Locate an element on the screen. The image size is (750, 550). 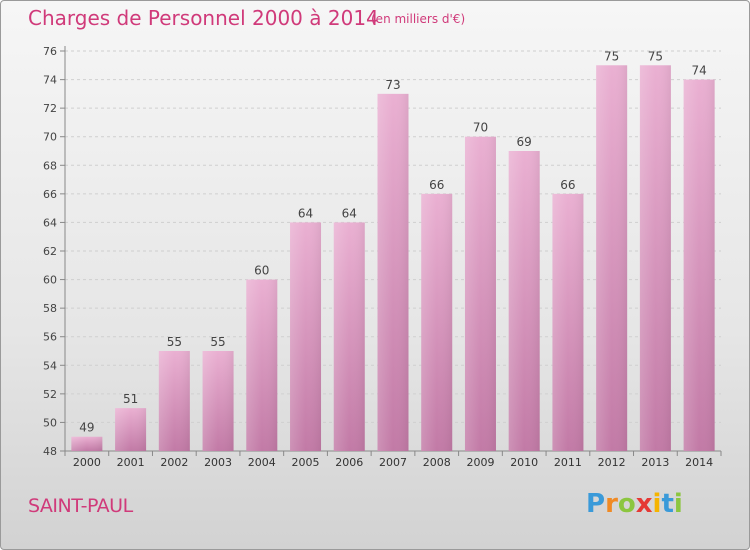
y-tick-label: 50 is located at coordinates (50, 422).